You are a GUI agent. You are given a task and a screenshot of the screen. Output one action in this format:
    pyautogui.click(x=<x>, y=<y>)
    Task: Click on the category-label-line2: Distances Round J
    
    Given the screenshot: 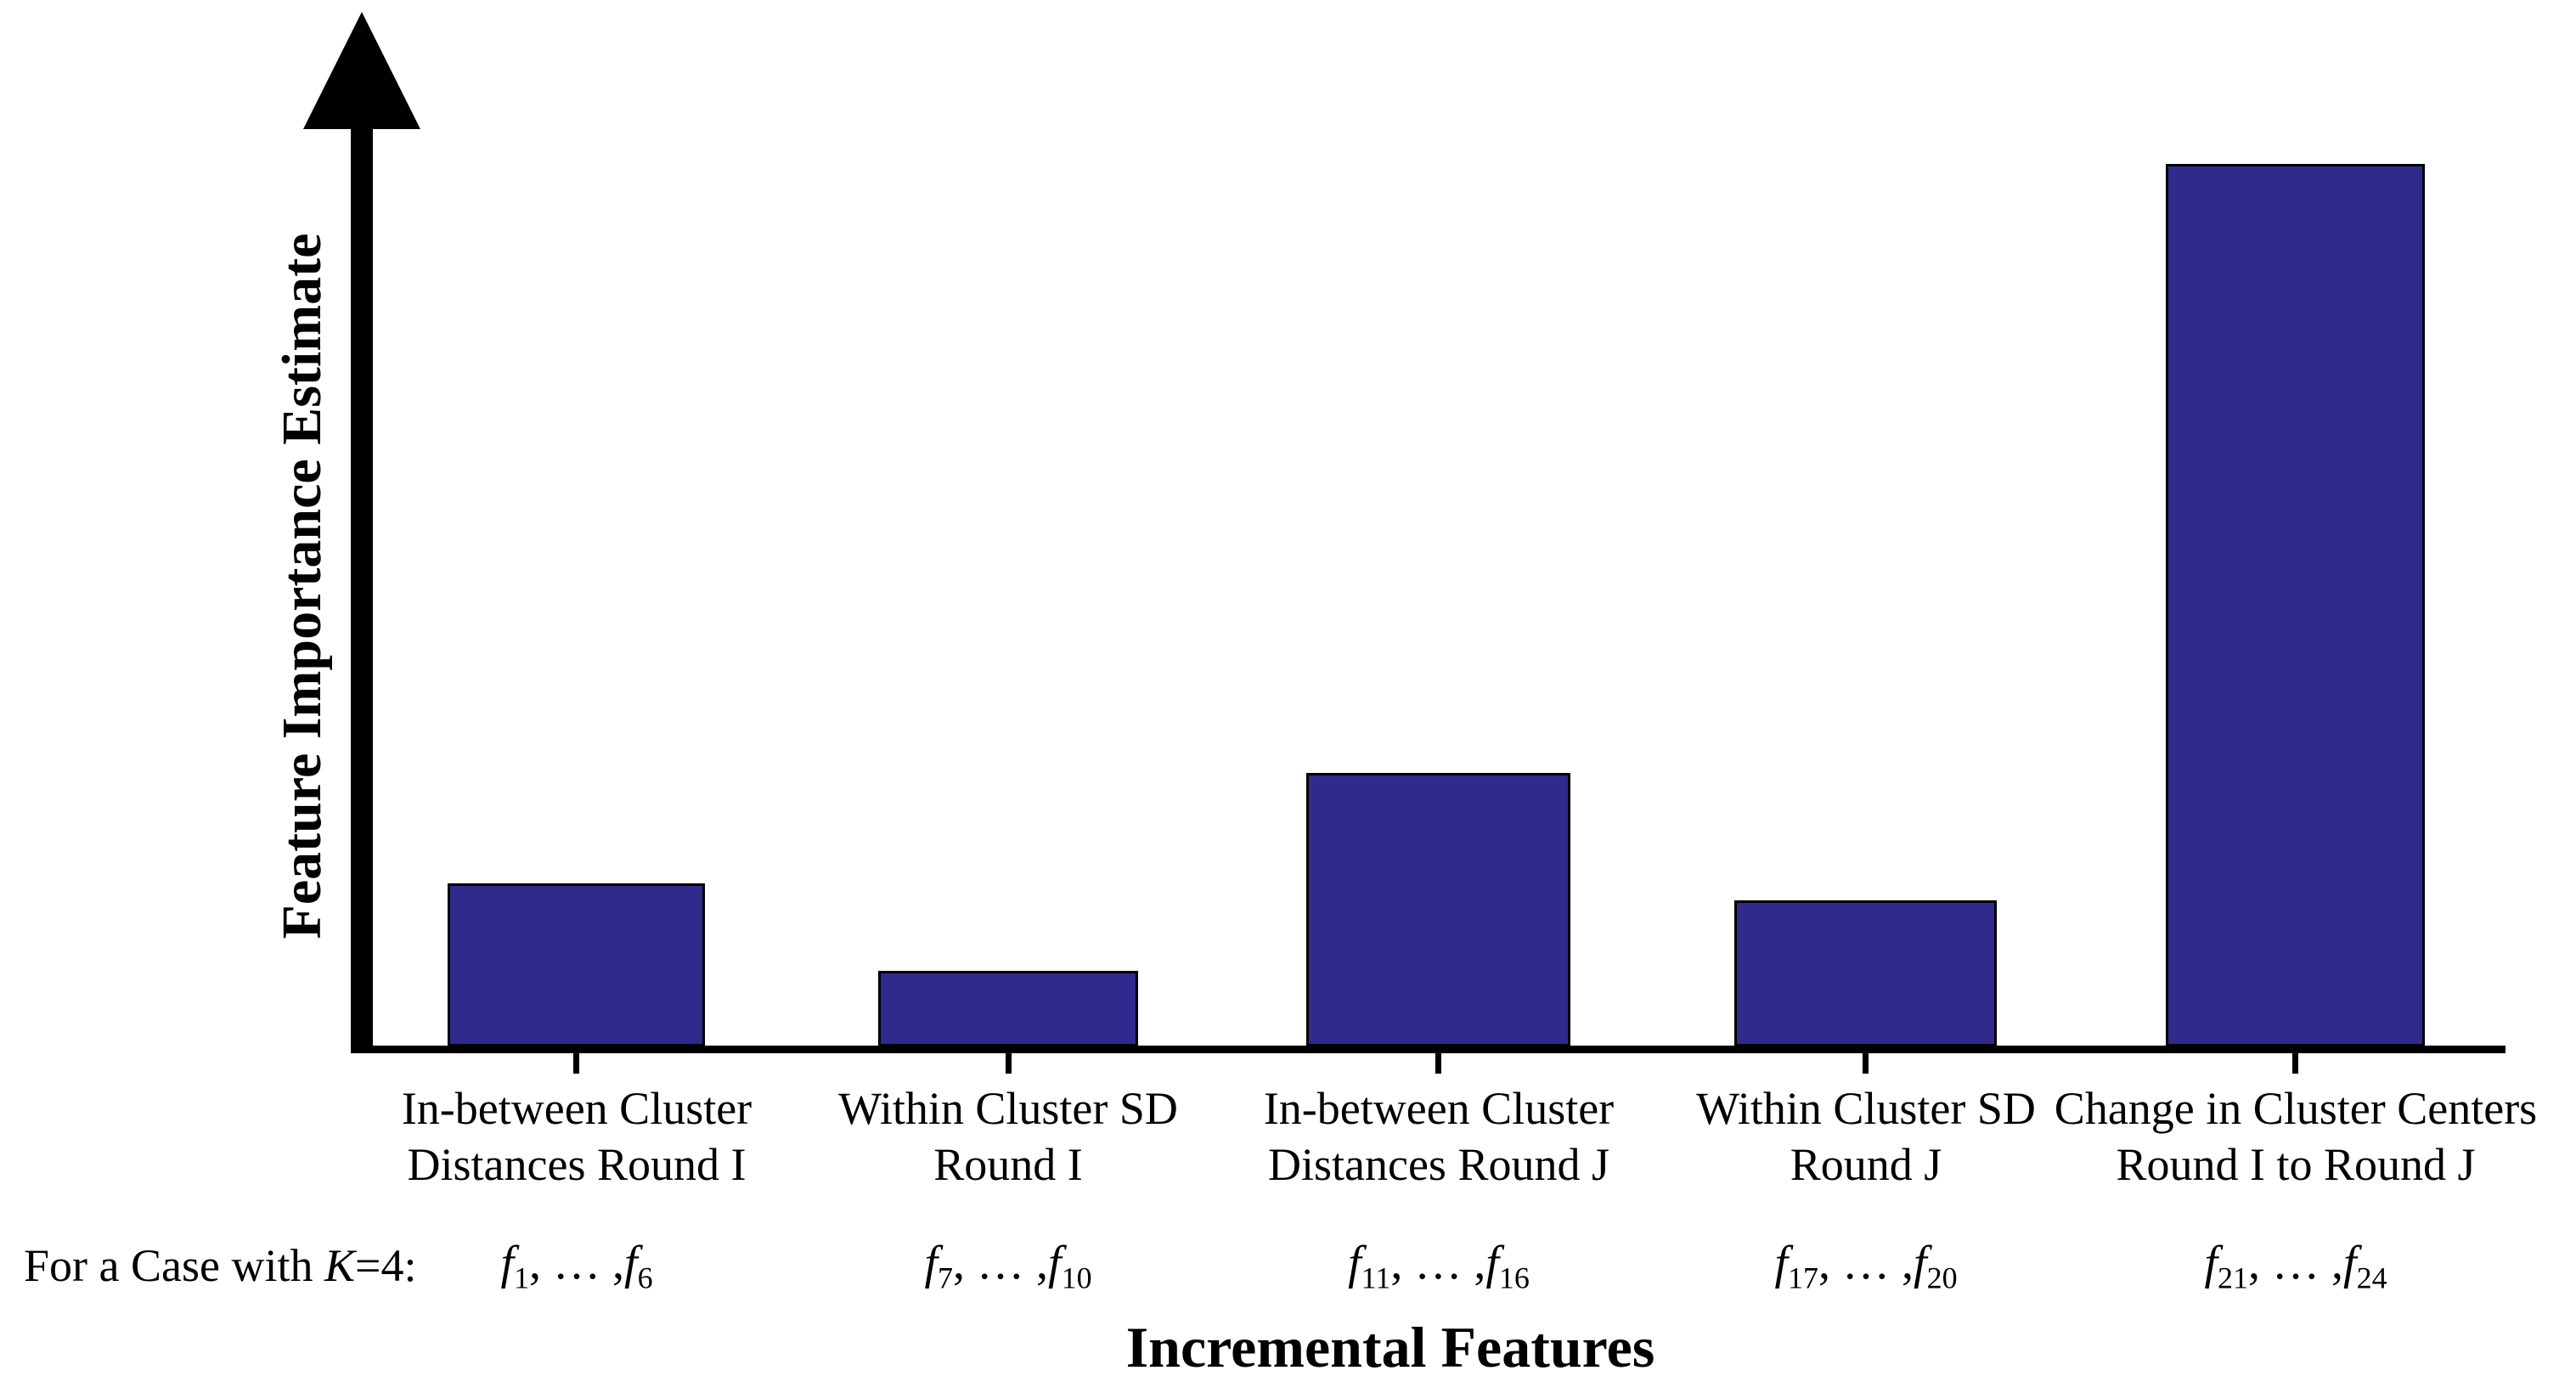 What is the action you would take?
    pyautogui.click(x=1438, y=1164)
    